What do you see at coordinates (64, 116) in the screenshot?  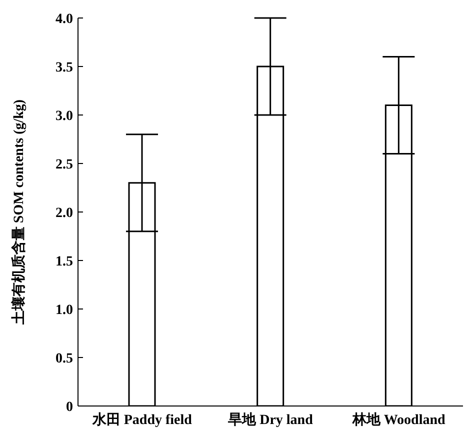 I see `y-tick-label: 3.0` at bounding box center [64, 116].